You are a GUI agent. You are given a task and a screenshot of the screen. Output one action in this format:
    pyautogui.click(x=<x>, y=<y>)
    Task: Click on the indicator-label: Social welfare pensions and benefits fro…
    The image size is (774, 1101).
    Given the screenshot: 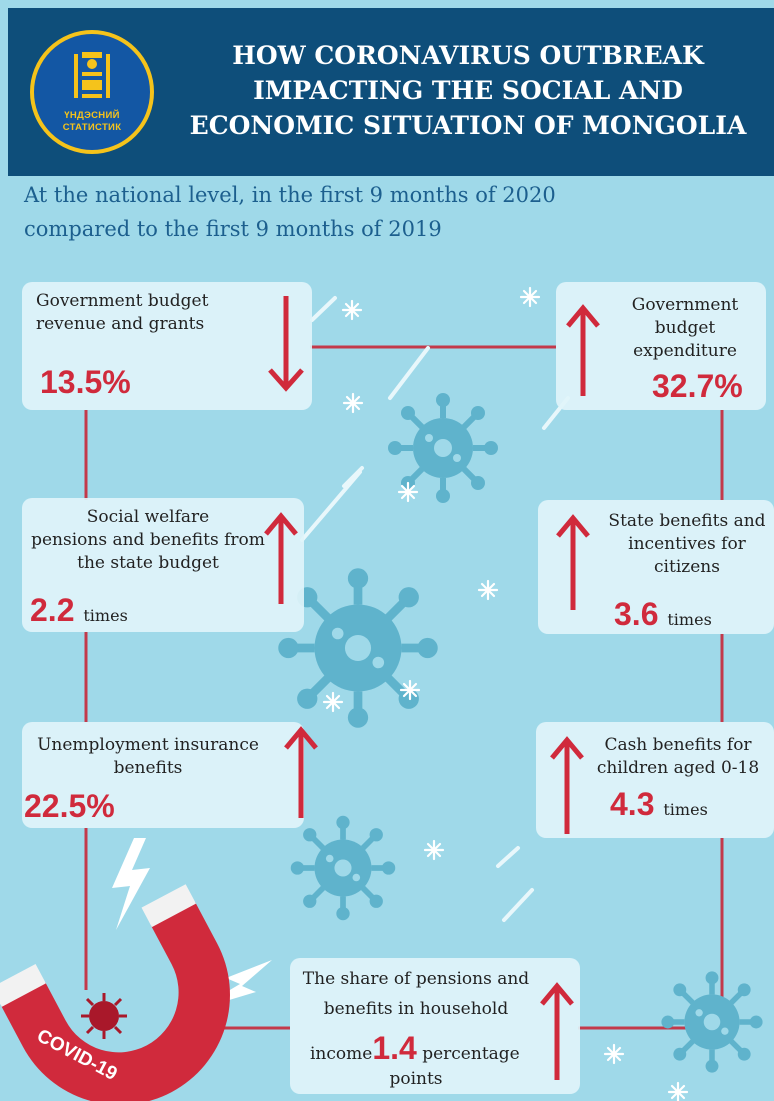 What is the action you would take?
    pyautogui.click(x=148, y=540)
    